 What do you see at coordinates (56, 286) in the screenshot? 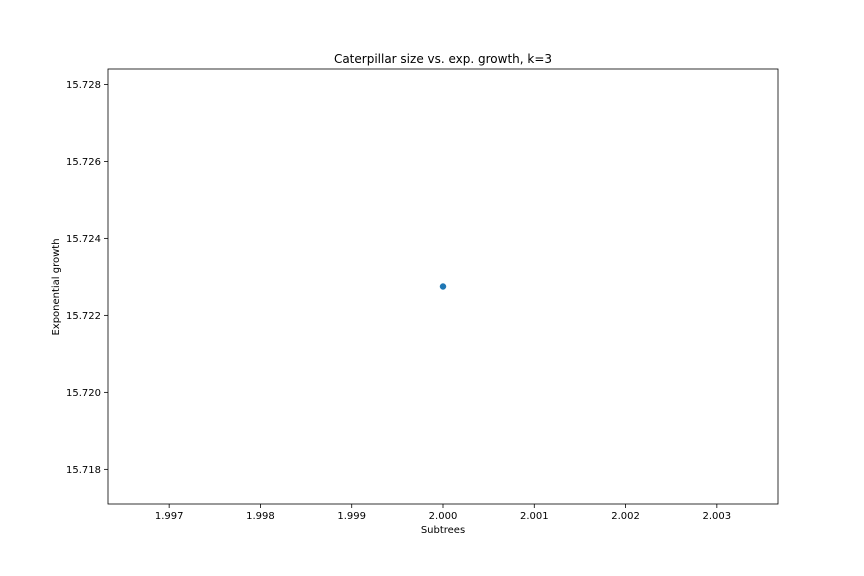
I see `y-axis-label: Exponential growth` at bounding box center [56, 286].